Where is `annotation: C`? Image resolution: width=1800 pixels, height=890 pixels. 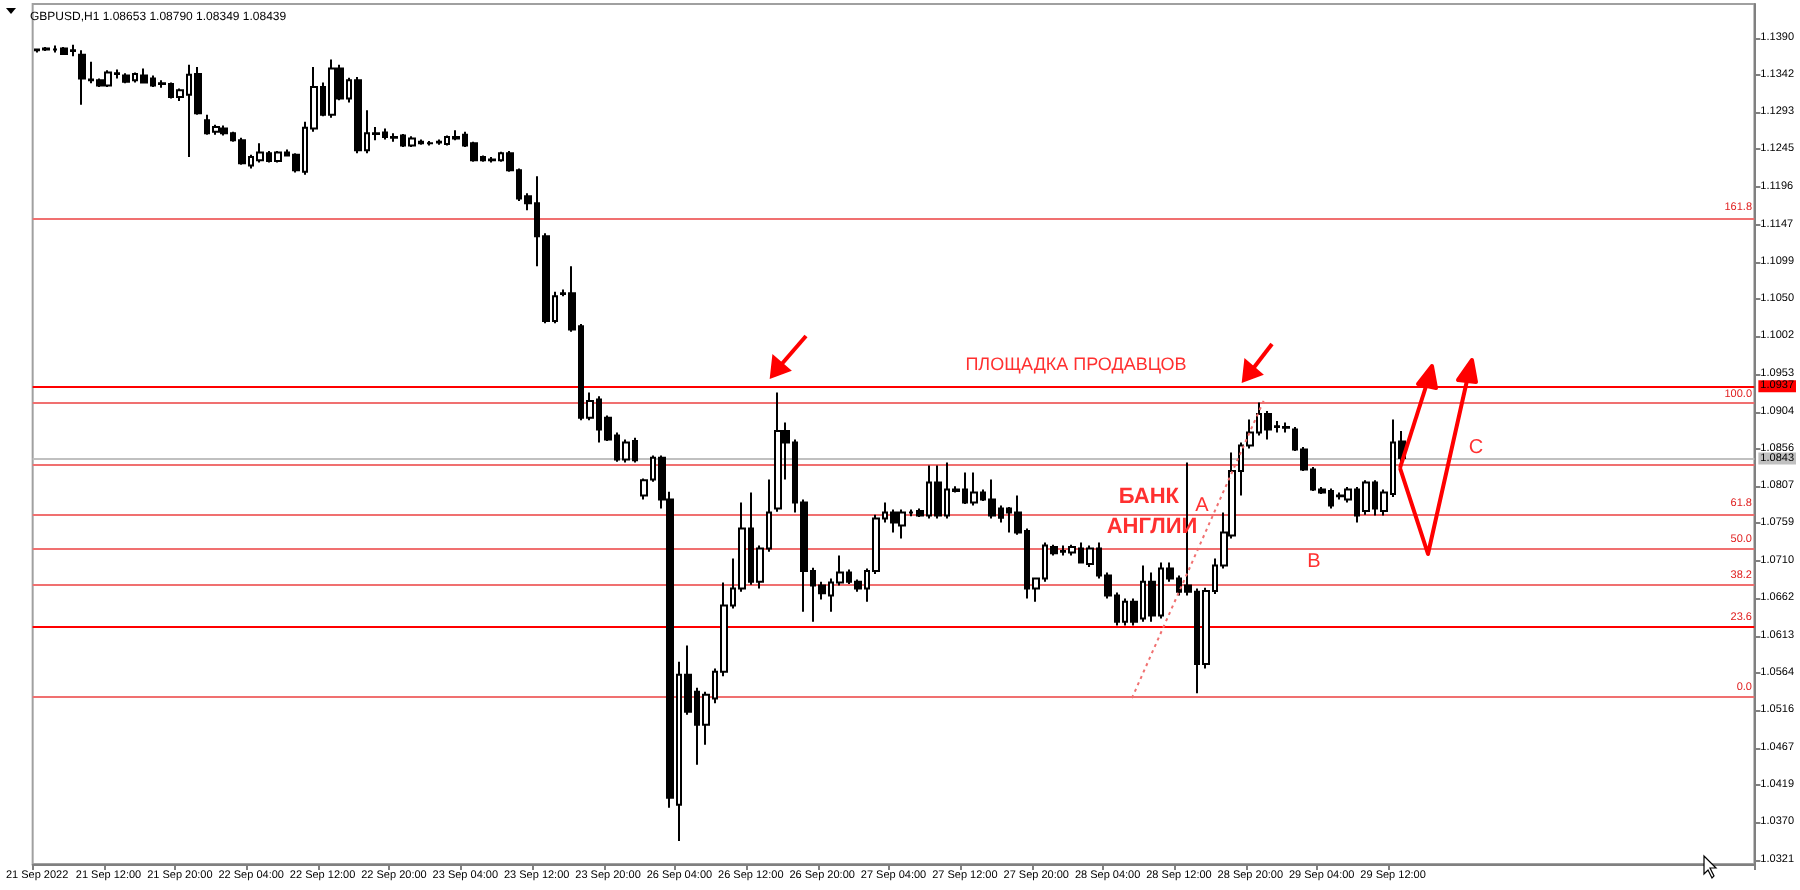
annotation: C is located at coordinates (1476, 448).